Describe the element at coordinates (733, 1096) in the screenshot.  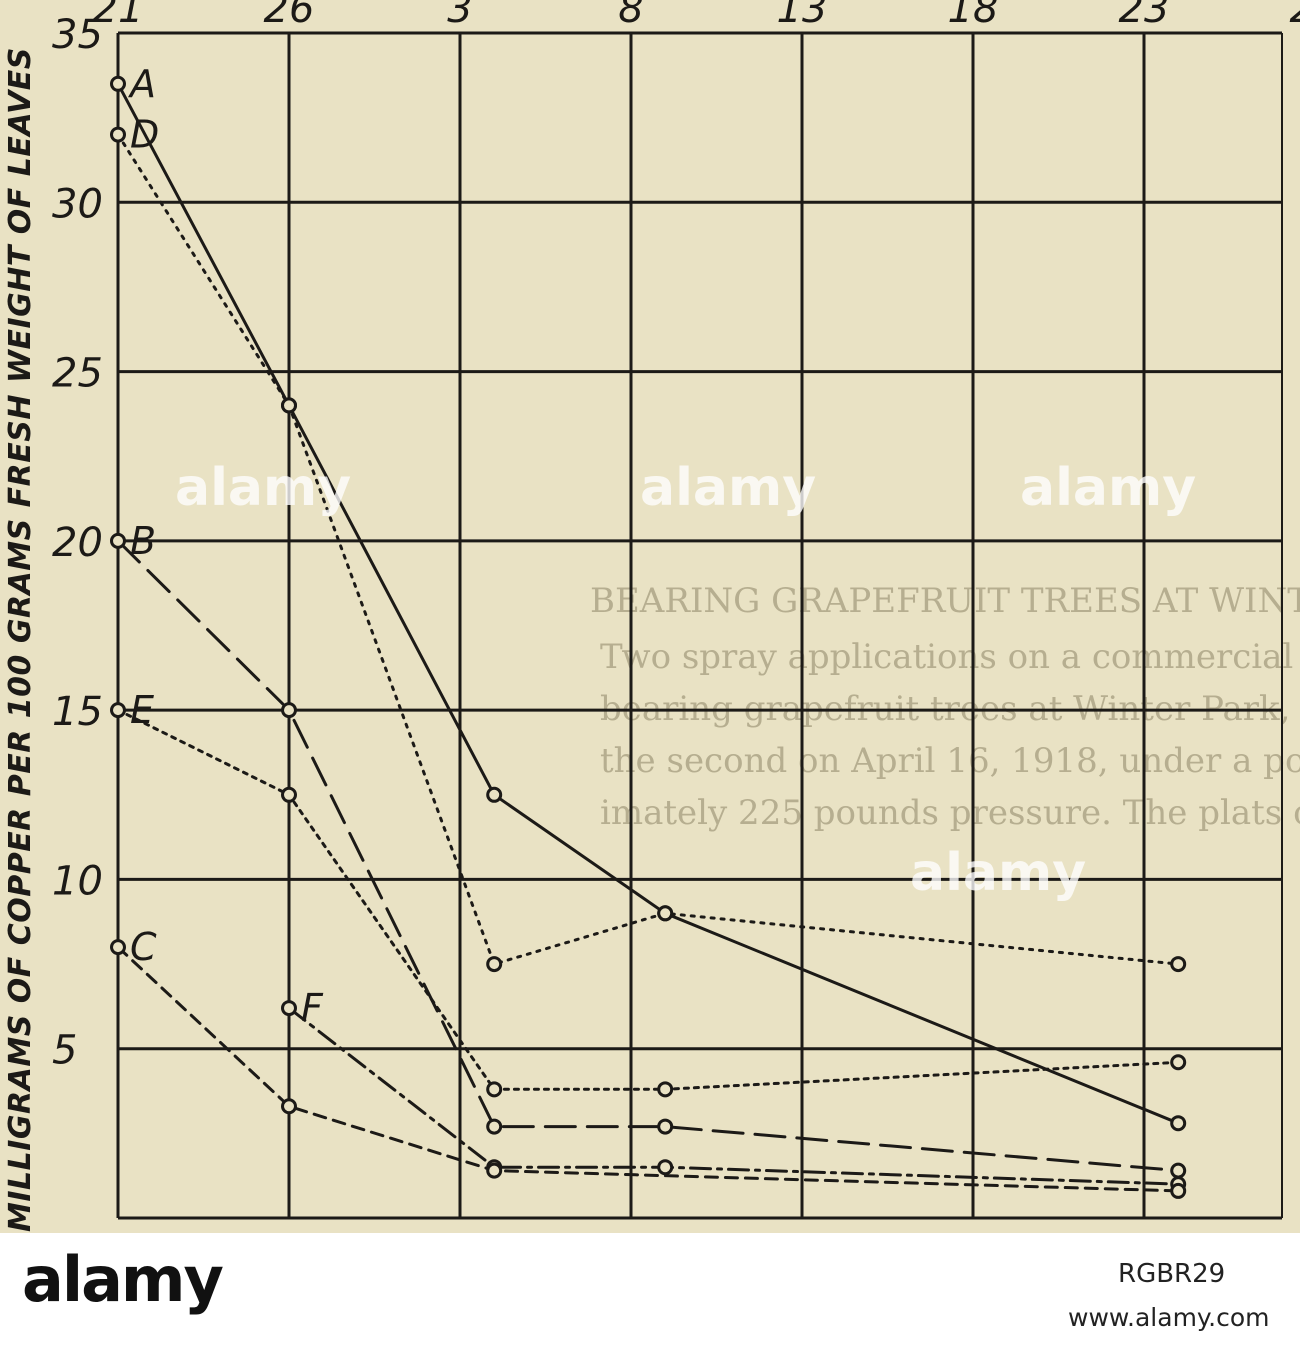
I see `series-line-F` at that location.